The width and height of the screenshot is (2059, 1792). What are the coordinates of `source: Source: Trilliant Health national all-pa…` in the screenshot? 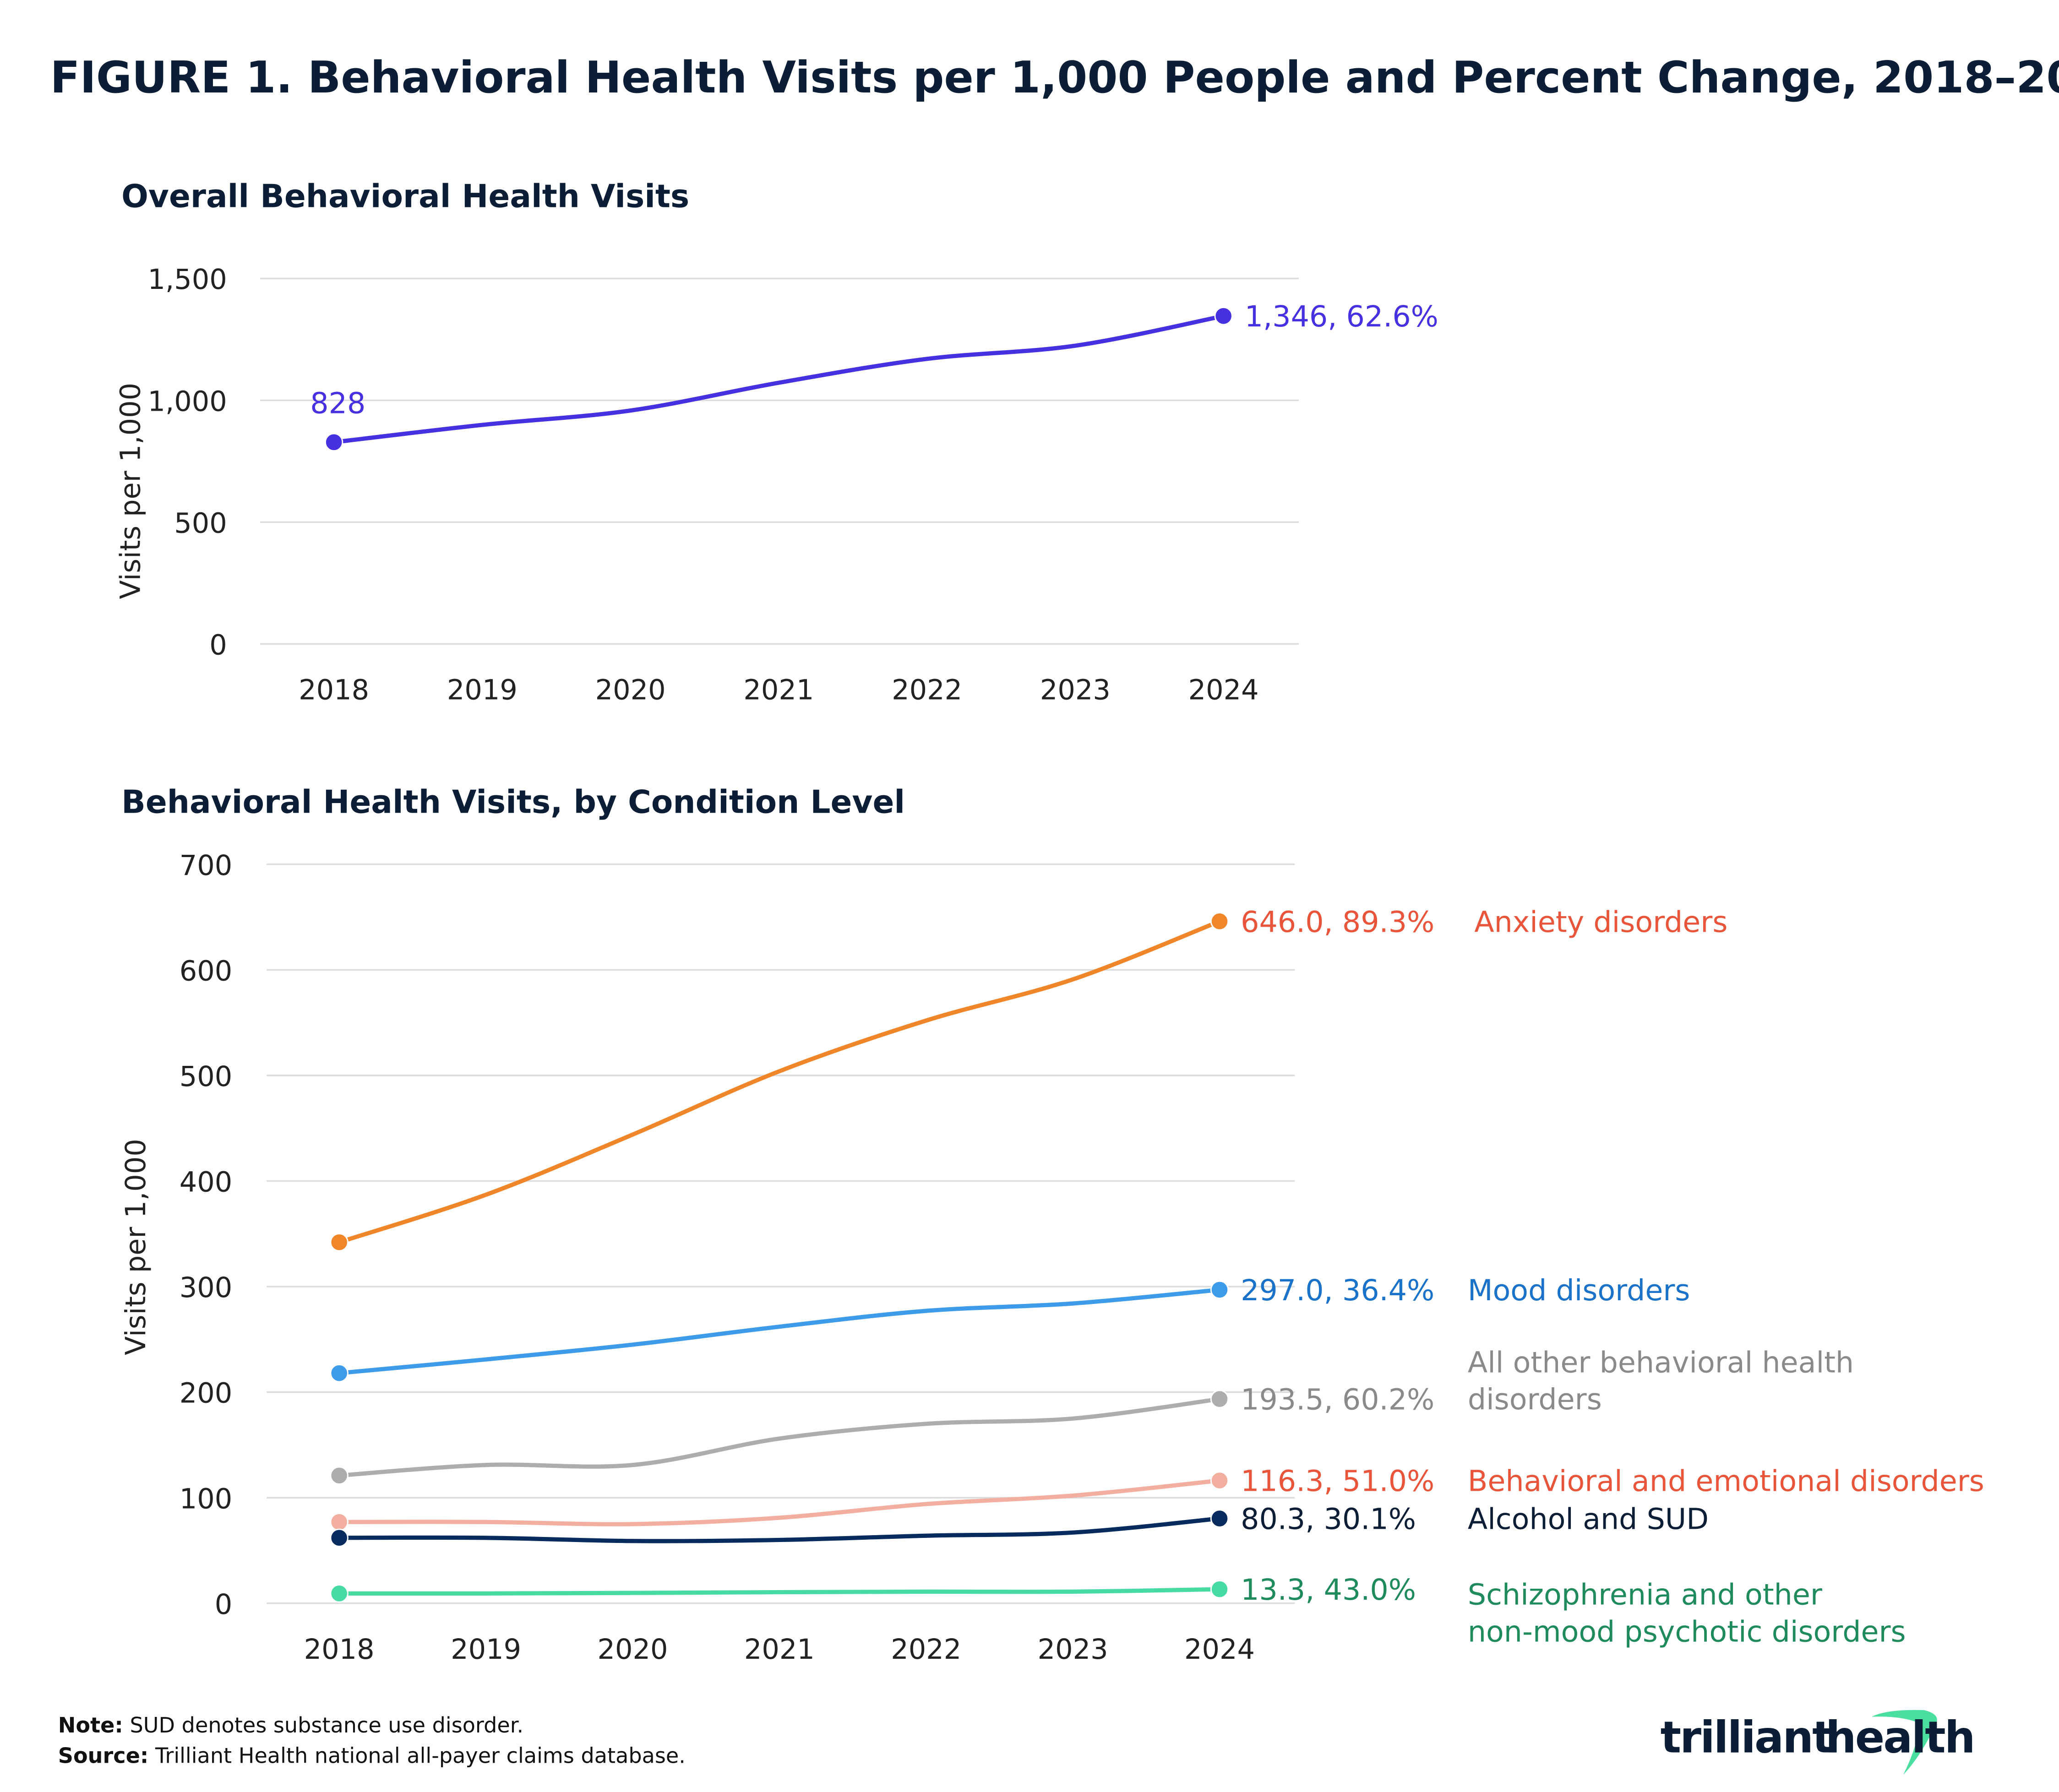 It's located at (372, 1755).